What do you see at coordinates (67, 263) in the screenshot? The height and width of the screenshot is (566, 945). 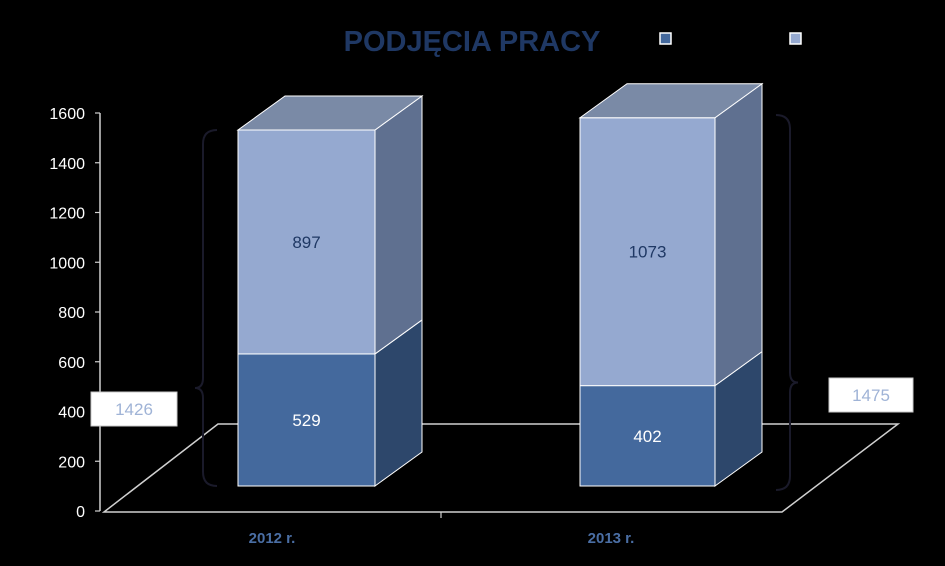 I see `y-tick-label: 1000` at bounding box center [67, 263].